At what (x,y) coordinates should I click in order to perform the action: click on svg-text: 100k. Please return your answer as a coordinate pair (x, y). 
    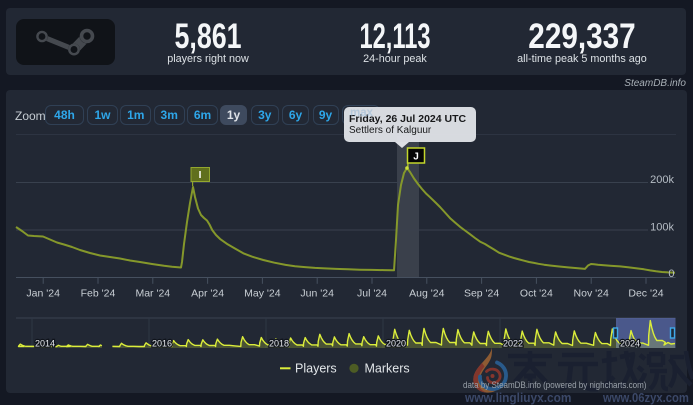
    Looking at the image, I should click on (662, 228).